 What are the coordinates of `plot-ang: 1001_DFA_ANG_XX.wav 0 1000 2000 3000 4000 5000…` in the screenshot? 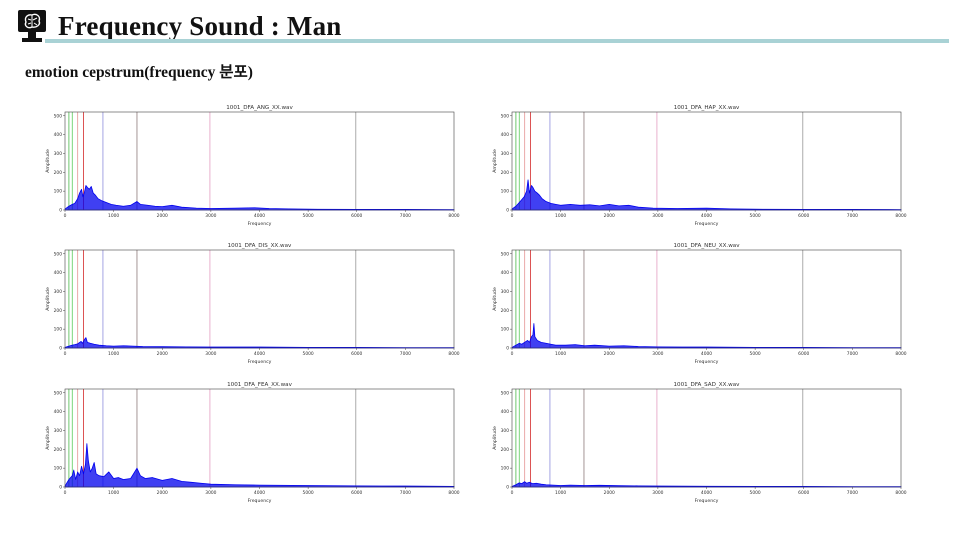 It's located at (250, 165).